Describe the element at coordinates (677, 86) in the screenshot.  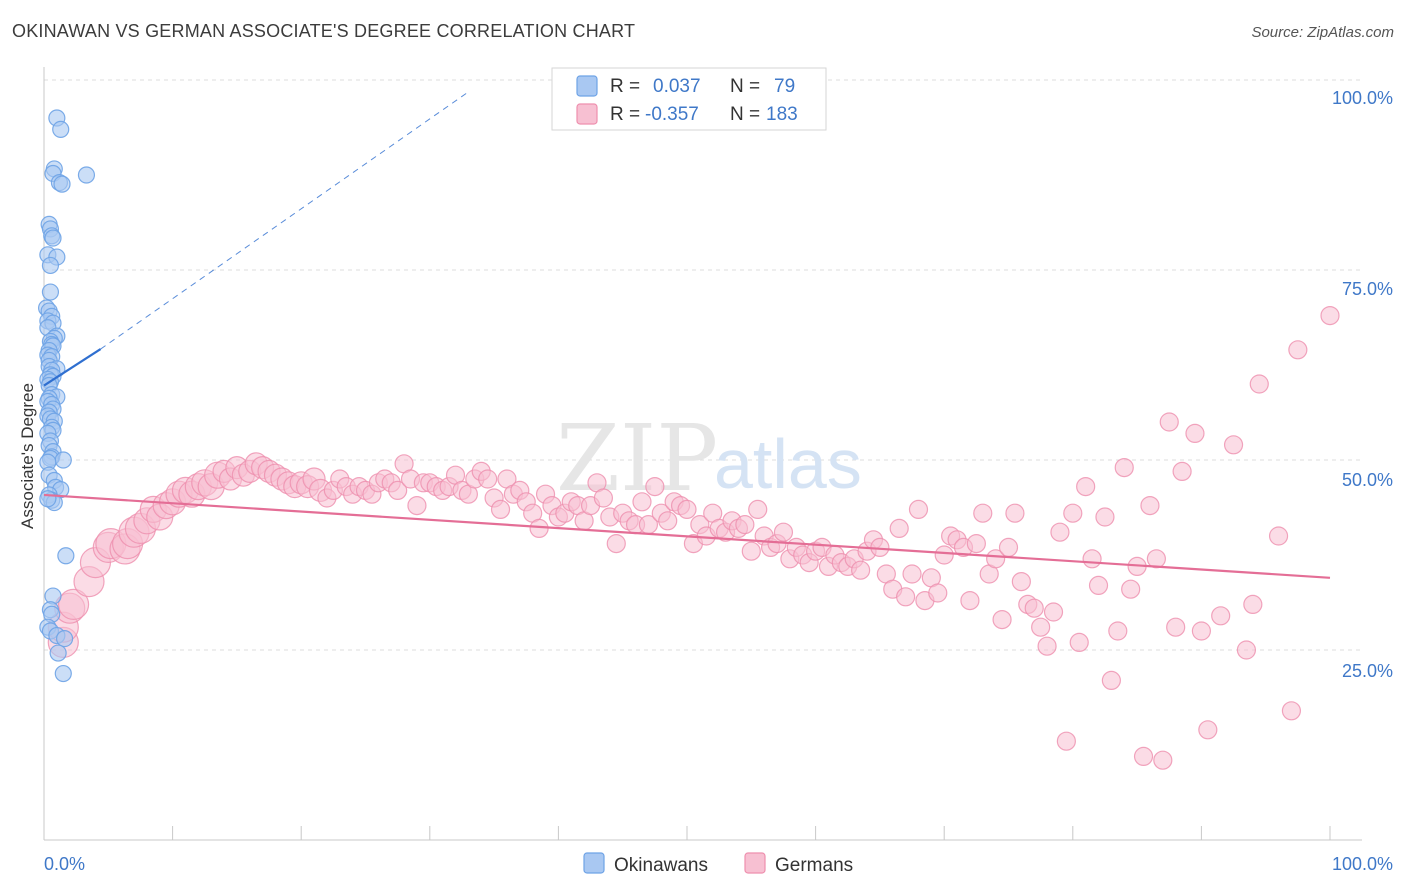
I see `legend-r-value-1: 0.037` at that location.